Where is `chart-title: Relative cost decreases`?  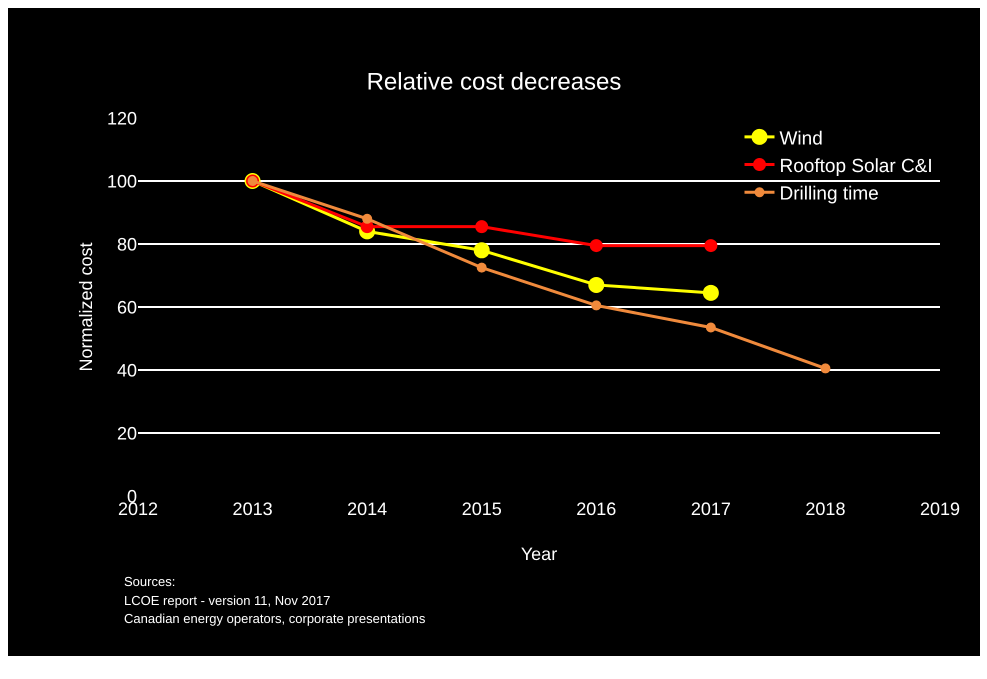 chart-title: Relative cost decreases is located at coordinates (494, 82).